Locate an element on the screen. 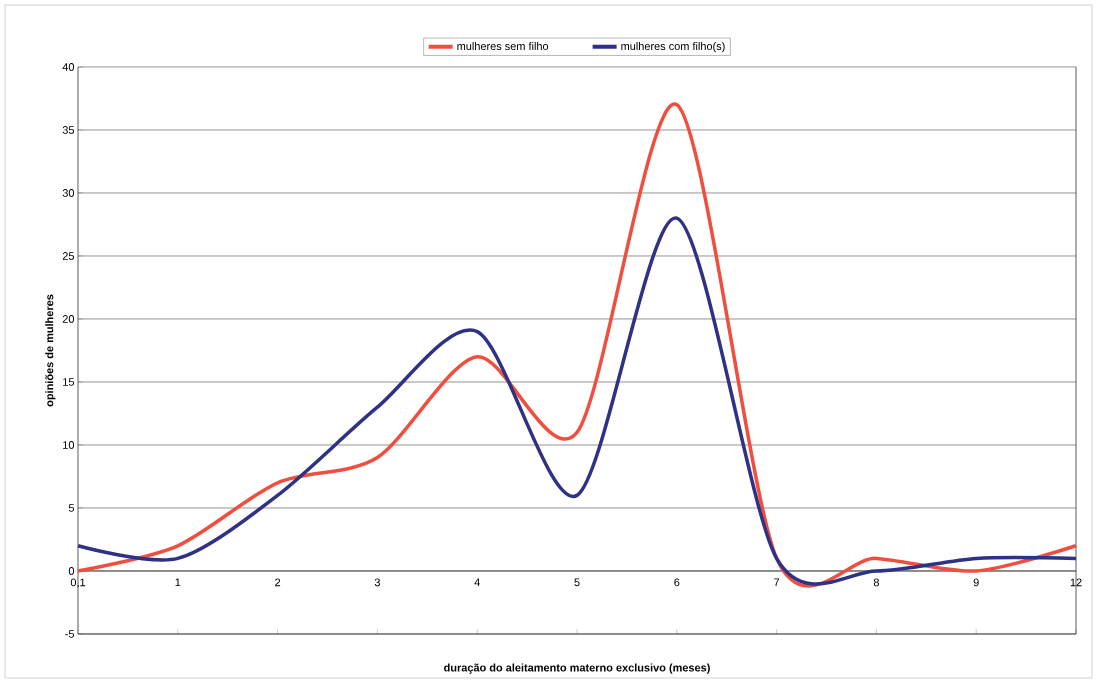  x-axis-title: duração do aleitamento materno exclusivo (meses) is located at coordinates (577, 668).